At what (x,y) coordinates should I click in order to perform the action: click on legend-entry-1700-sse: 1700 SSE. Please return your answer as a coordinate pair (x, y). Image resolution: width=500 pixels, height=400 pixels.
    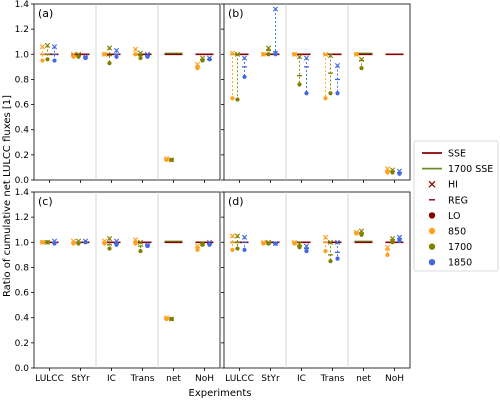
    Looking at the image, I should click on (457, 169).